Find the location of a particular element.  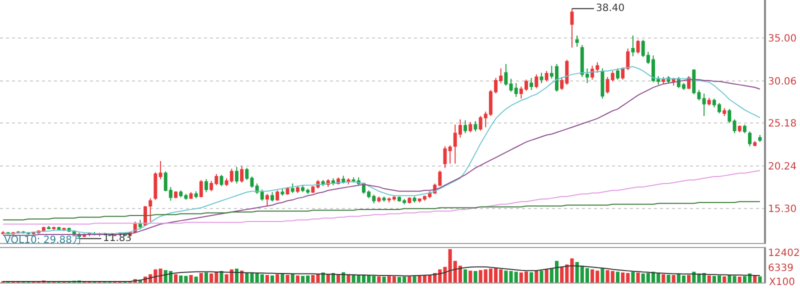

y-tick-label: 15.30 is located at coordinates (782, 210).